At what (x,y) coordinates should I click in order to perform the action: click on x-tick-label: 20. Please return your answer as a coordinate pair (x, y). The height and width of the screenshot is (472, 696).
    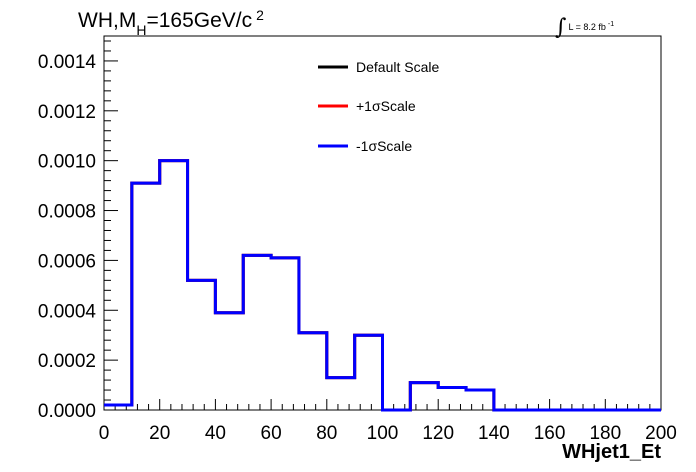
    Looking at the image, I should click on (159, 433).